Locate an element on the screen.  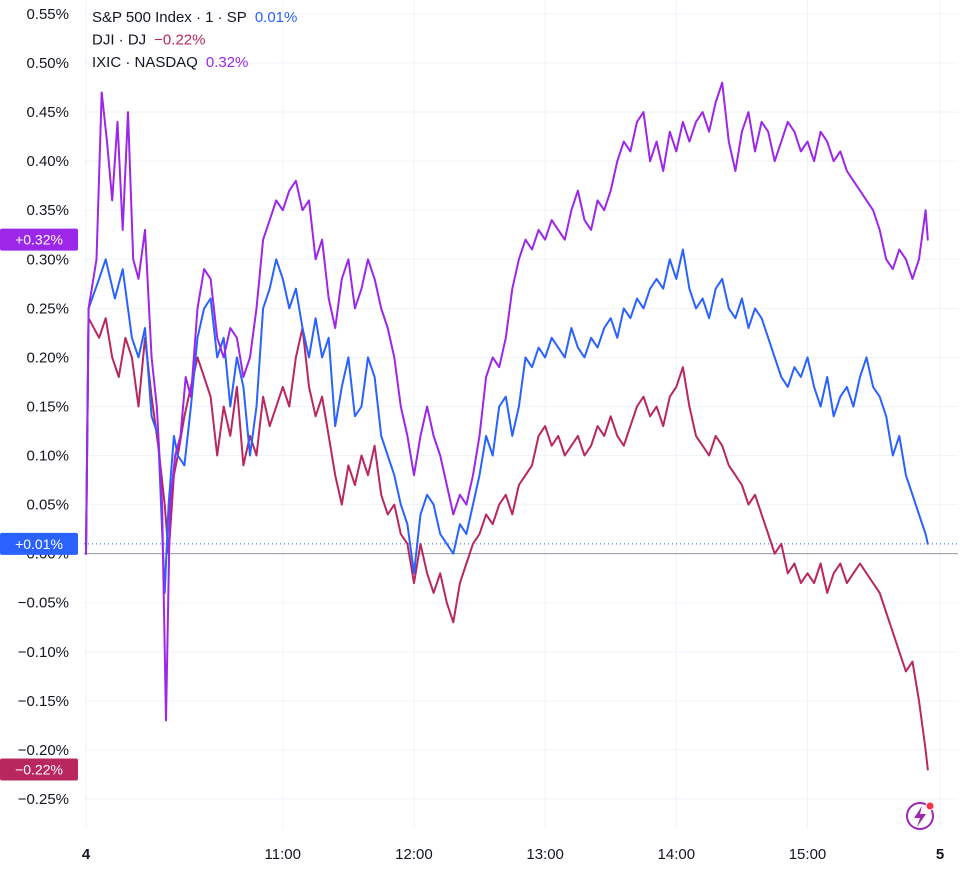
y-tick-label: 0.50% is located at coordinates (47, 63).